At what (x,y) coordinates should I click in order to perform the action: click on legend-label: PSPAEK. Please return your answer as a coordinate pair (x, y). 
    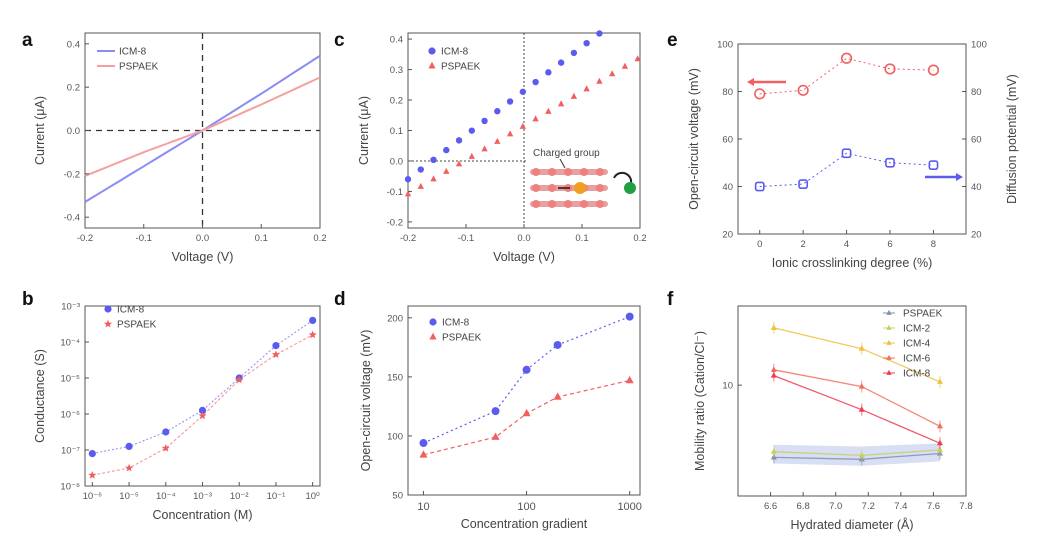
    Looking at the image, I should click on (139, 67).